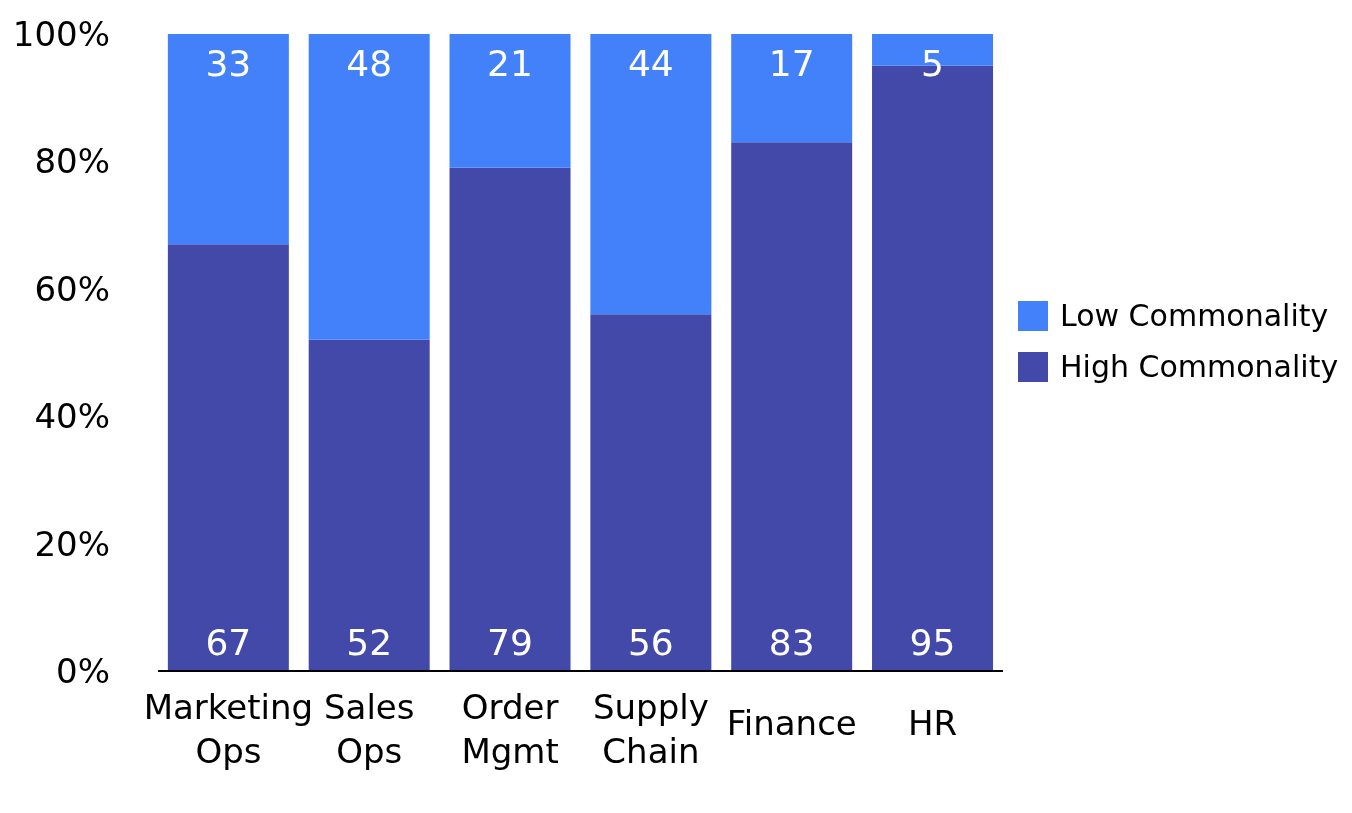  Describe the element at coordinates (83, 671) in the screenshot. I see `y-tick-label: 0%` at that location.